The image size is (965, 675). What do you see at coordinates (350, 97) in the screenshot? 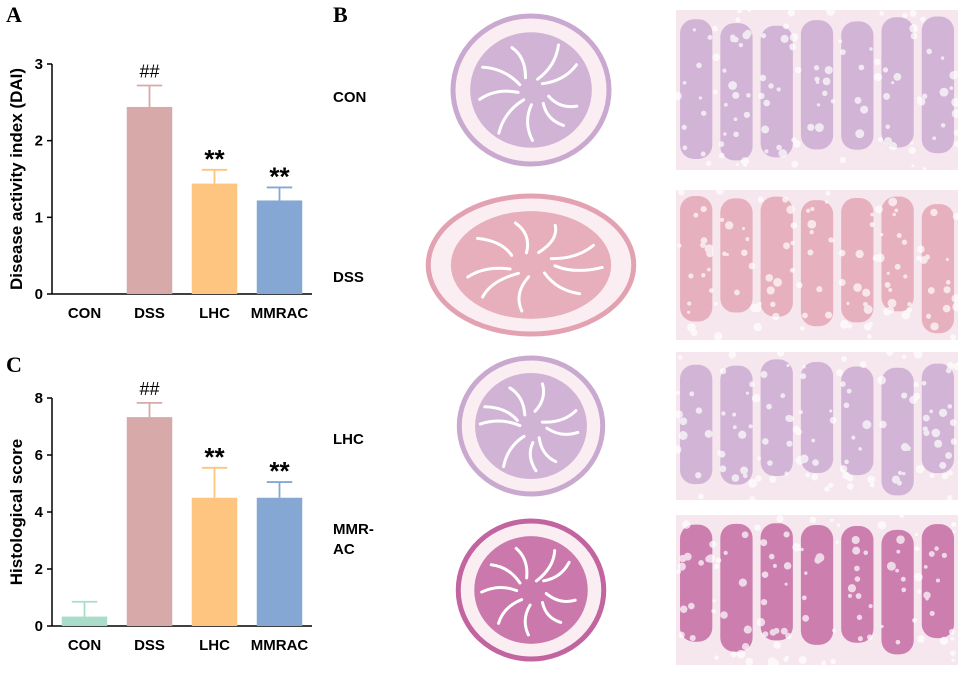
I see `histology-row-label-1: CON` at bounding box center [350, 97].